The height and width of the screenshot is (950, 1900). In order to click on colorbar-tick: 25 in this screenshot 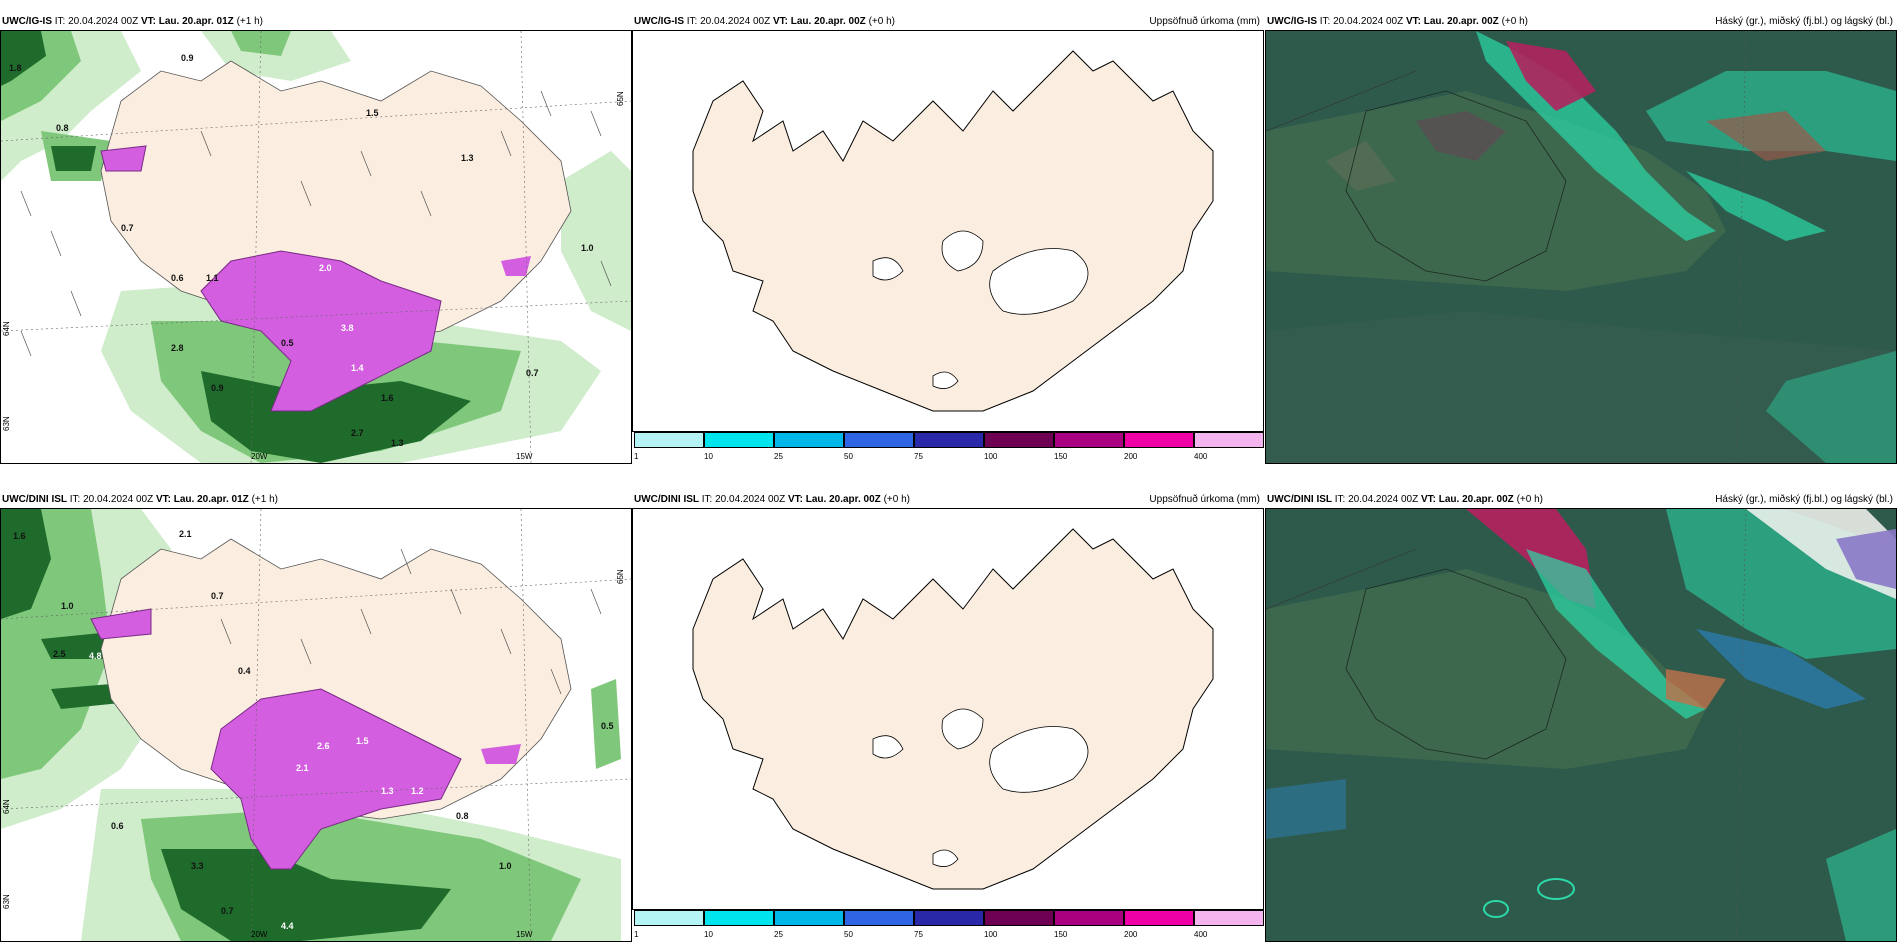, I will do `click(778, 456)`.